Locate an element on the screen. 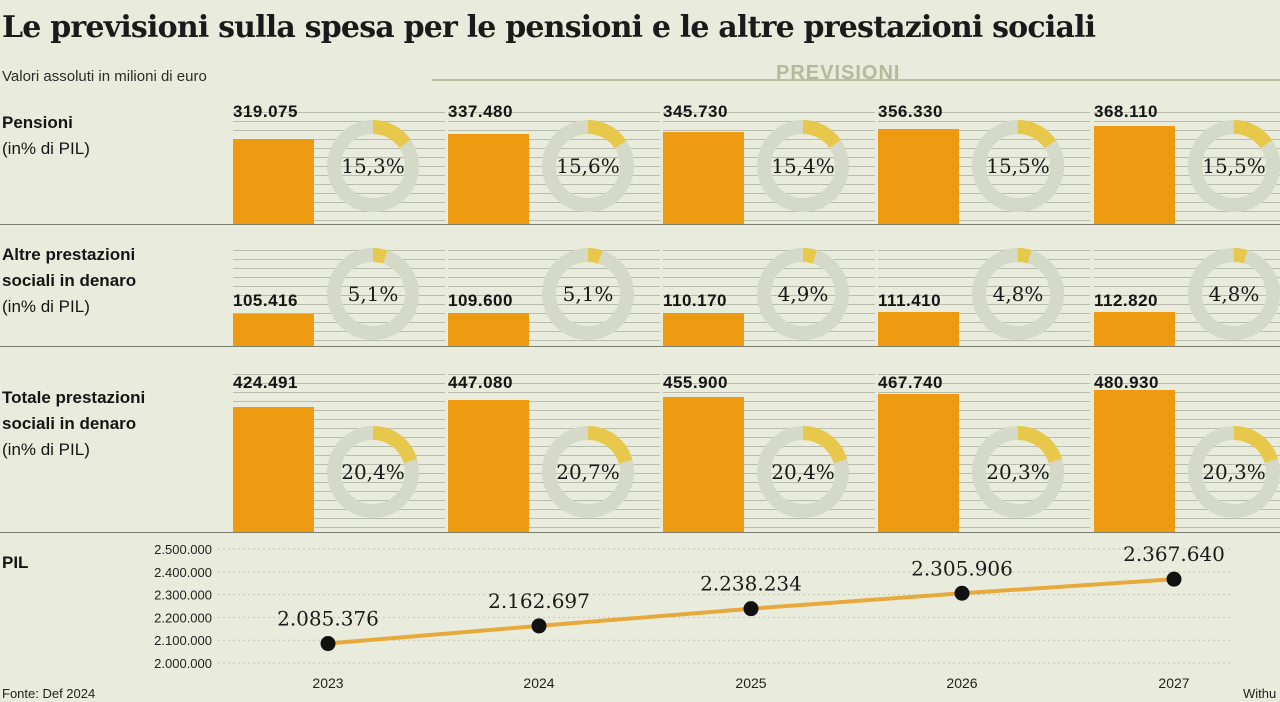 This screenshot has height=702, width=1280. bar-value-label: 424.491 is located at coordinates (265, 382).